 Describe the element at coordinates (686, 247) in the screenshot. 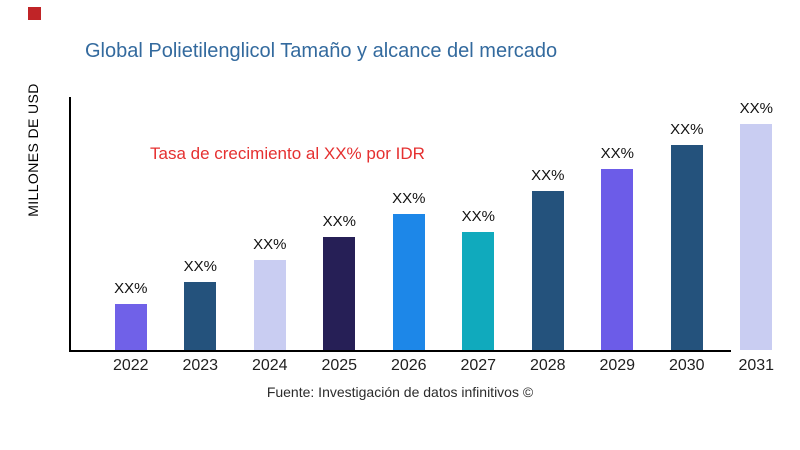

I see `bar-2030` at that location.